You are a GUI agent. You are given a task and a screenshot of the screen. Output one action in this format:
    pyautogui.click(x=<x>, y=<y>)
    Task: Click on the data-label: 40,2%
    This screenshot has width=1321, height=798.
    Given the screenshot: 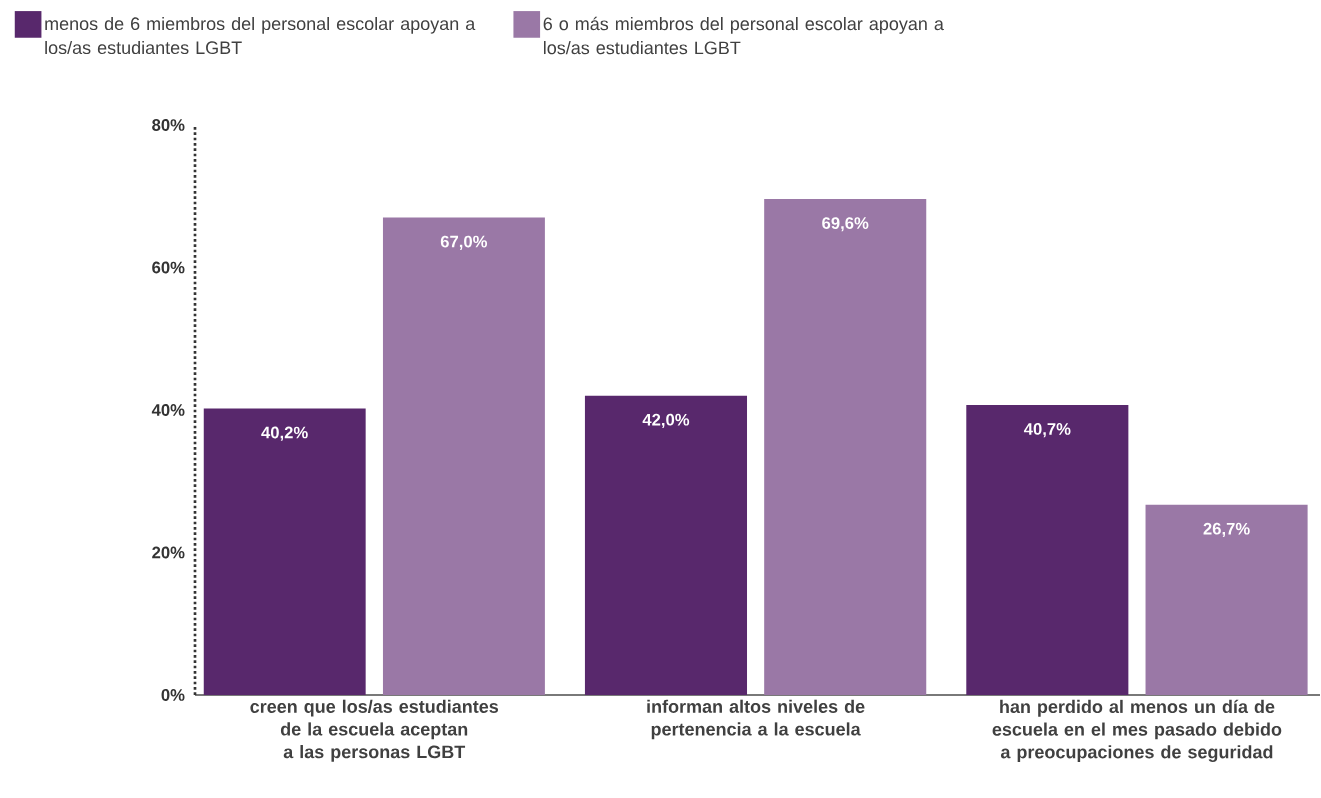 What is the action you would take?
    pyautogui.click(x=284, y=433)
    